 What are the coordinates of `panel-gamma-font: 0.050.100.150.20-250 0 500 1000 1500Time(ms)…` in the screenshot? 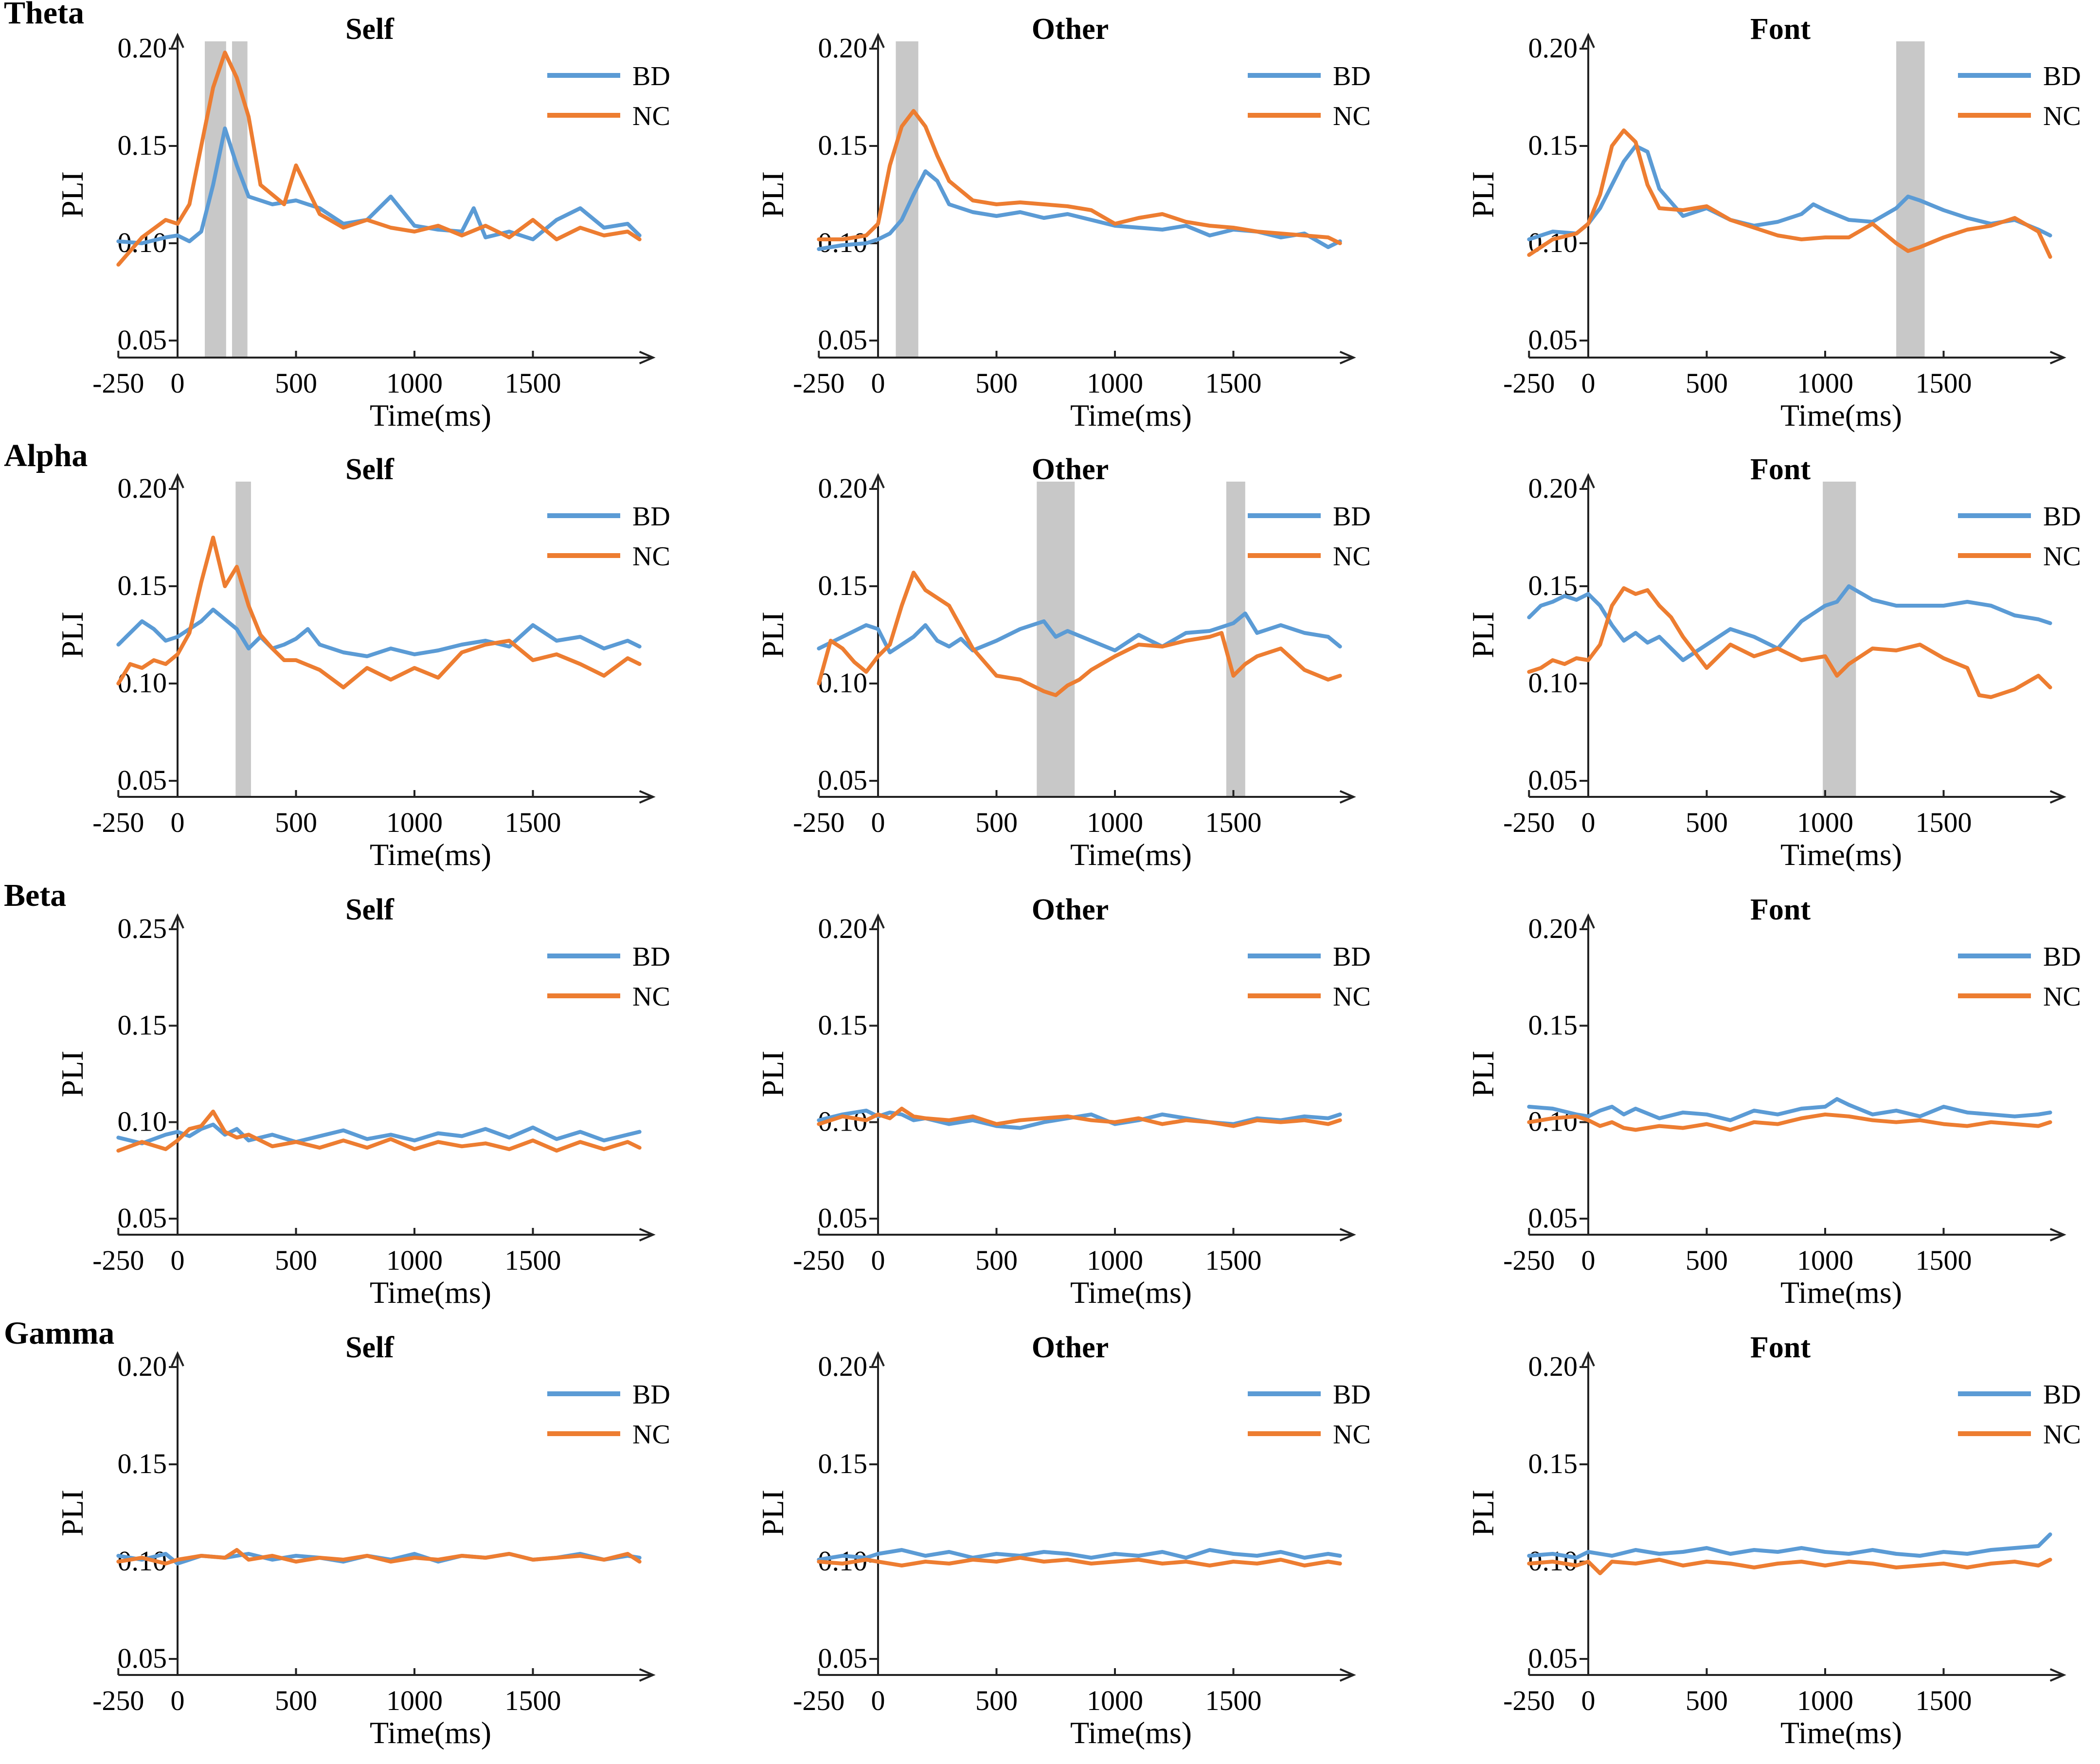 It's located at (1773, 1540).